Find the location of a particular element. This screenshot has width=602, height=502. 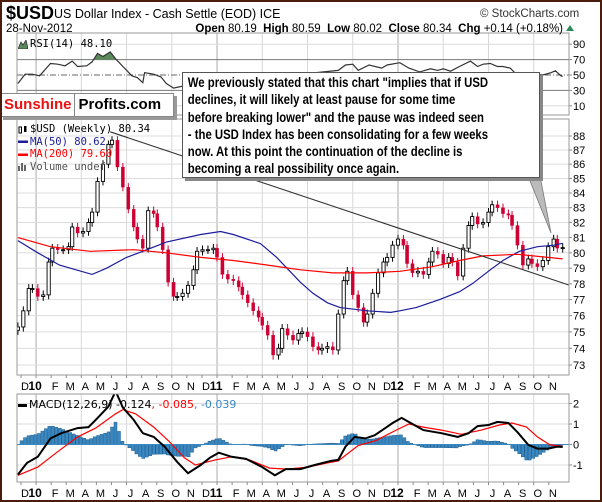

chg-value: +0.14 (+0.18%) is located at coordinates (523, 29).